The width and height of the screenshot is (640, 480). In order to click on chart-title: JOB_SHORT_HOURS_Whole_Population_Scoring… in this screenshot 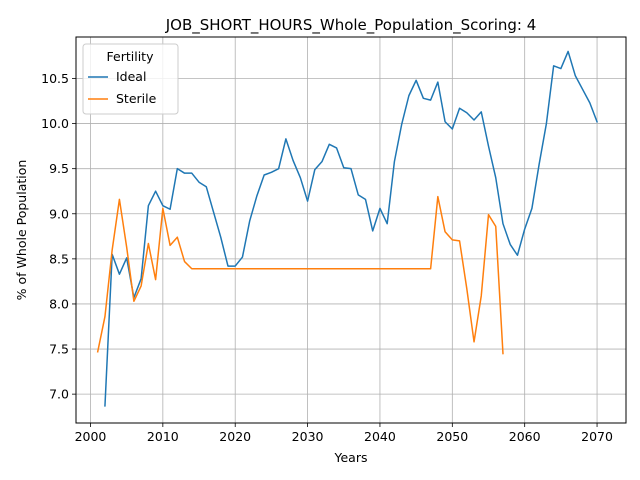, I will do `click(351, 25)`.